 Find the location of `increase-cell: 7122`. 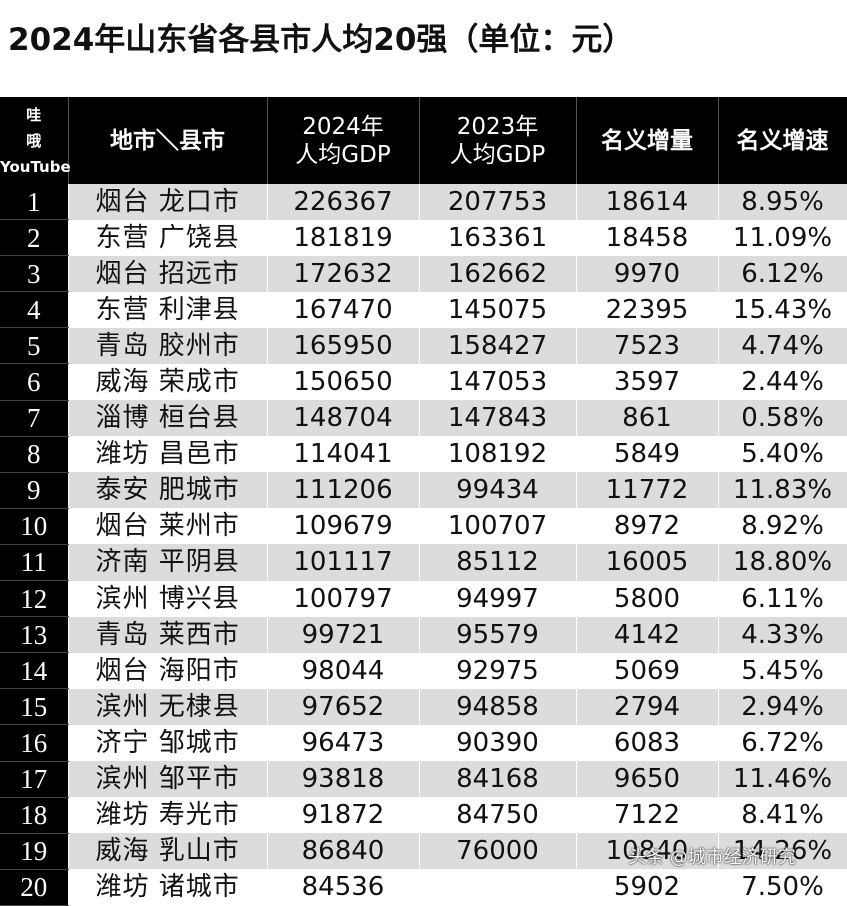

increase-cell: 7122 is located at coordinates (647, 815).